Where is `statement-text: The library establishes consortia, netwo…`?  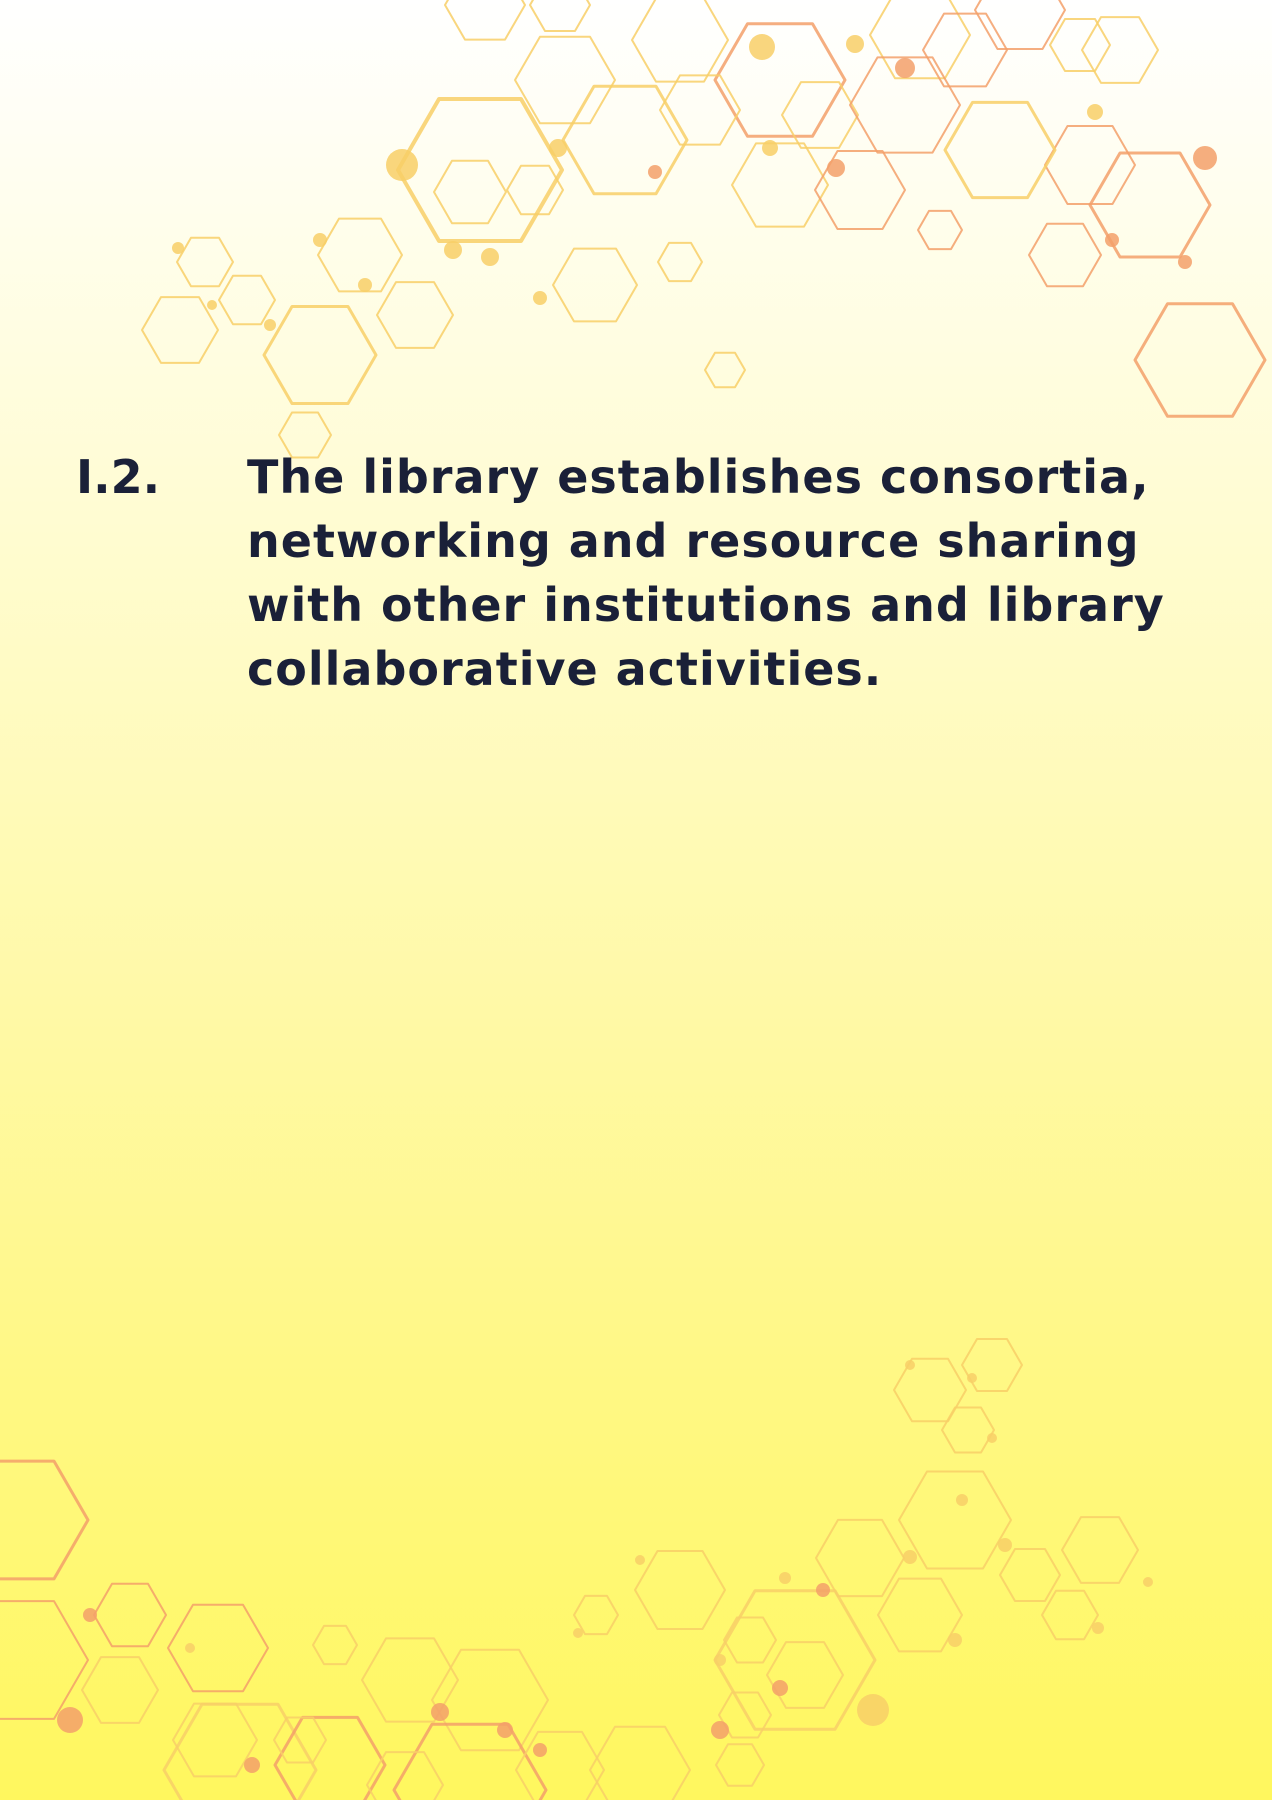
statement-text: The library establishes consortia, netwo… is located at coordinates (706, 573).